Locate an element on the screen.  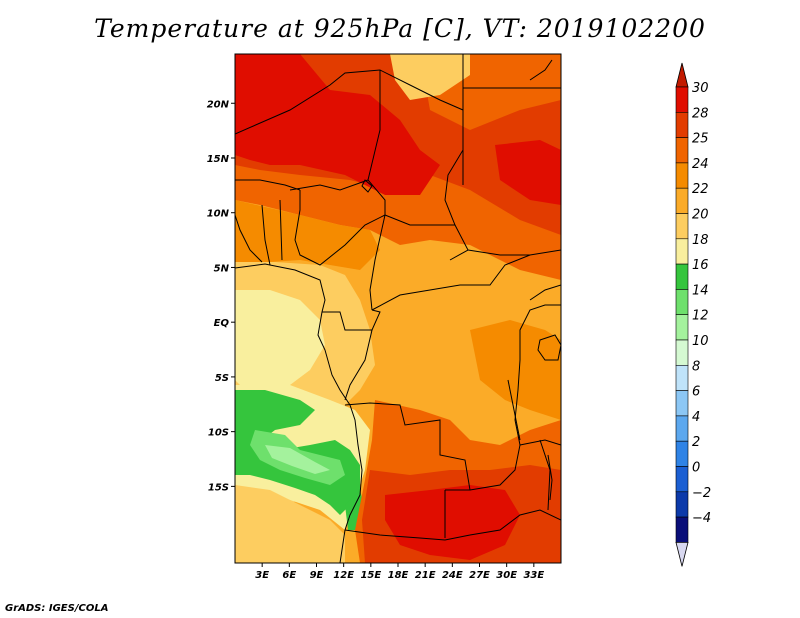
lon-axis: 3E 6E 9E 12E 15E 18E 21E 24E 27E 30E 33E is located at coordinates (399, 572).